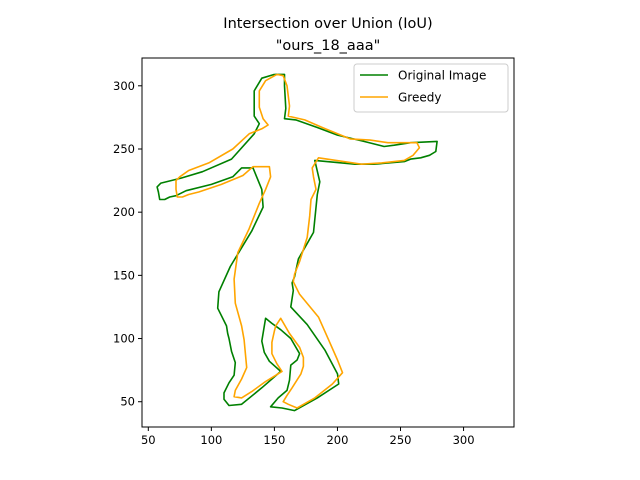  I want to click on legend-label-original-image: Original Image, so click(442, 76).